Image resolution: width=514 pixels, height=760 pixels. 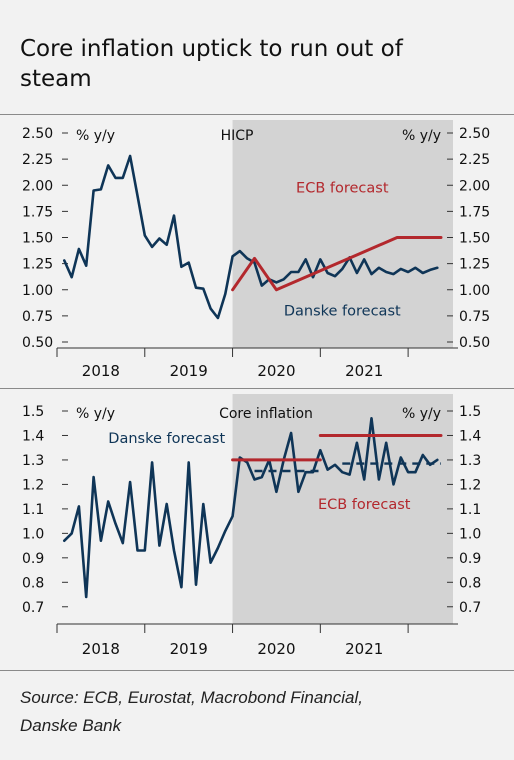 I want to click on ecb-forecast-line, so click(x=337, y=264).